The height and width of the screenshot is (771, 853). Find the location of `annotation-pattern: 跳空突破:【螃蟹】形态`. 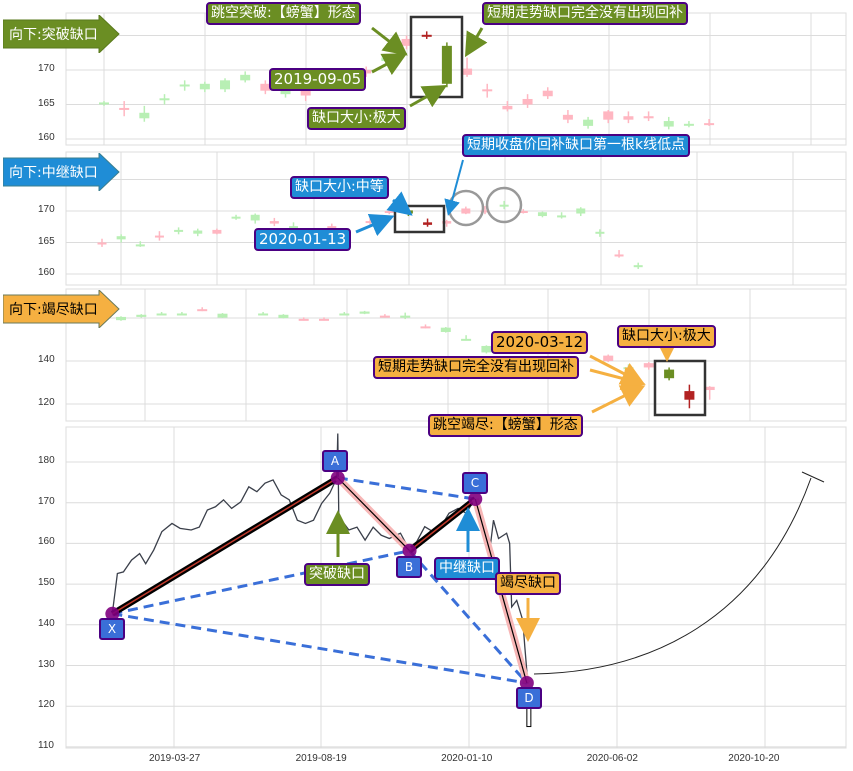

annotation-pattern: 跳空突破:【螃蟹】形态 is located at coordinates (283, 13).